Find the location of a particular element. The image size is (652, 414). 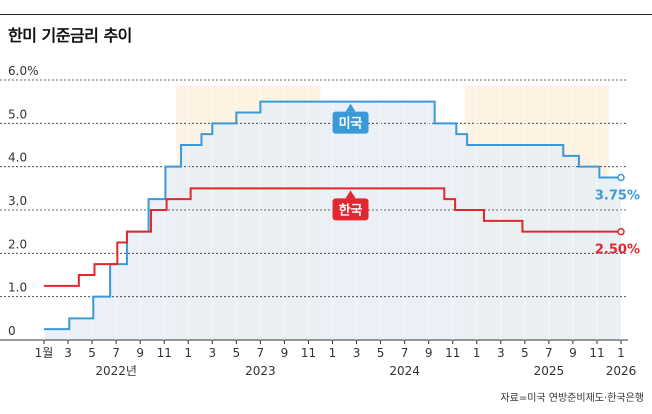

us-end-marker is located at coordinates (621, 177).